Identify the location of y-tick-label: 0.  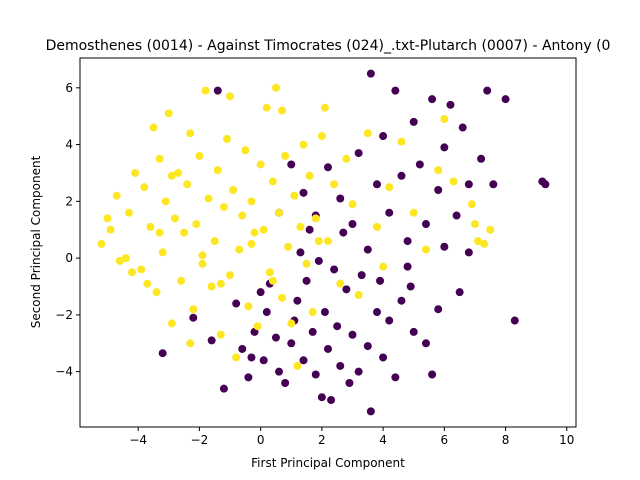
(69, 258).